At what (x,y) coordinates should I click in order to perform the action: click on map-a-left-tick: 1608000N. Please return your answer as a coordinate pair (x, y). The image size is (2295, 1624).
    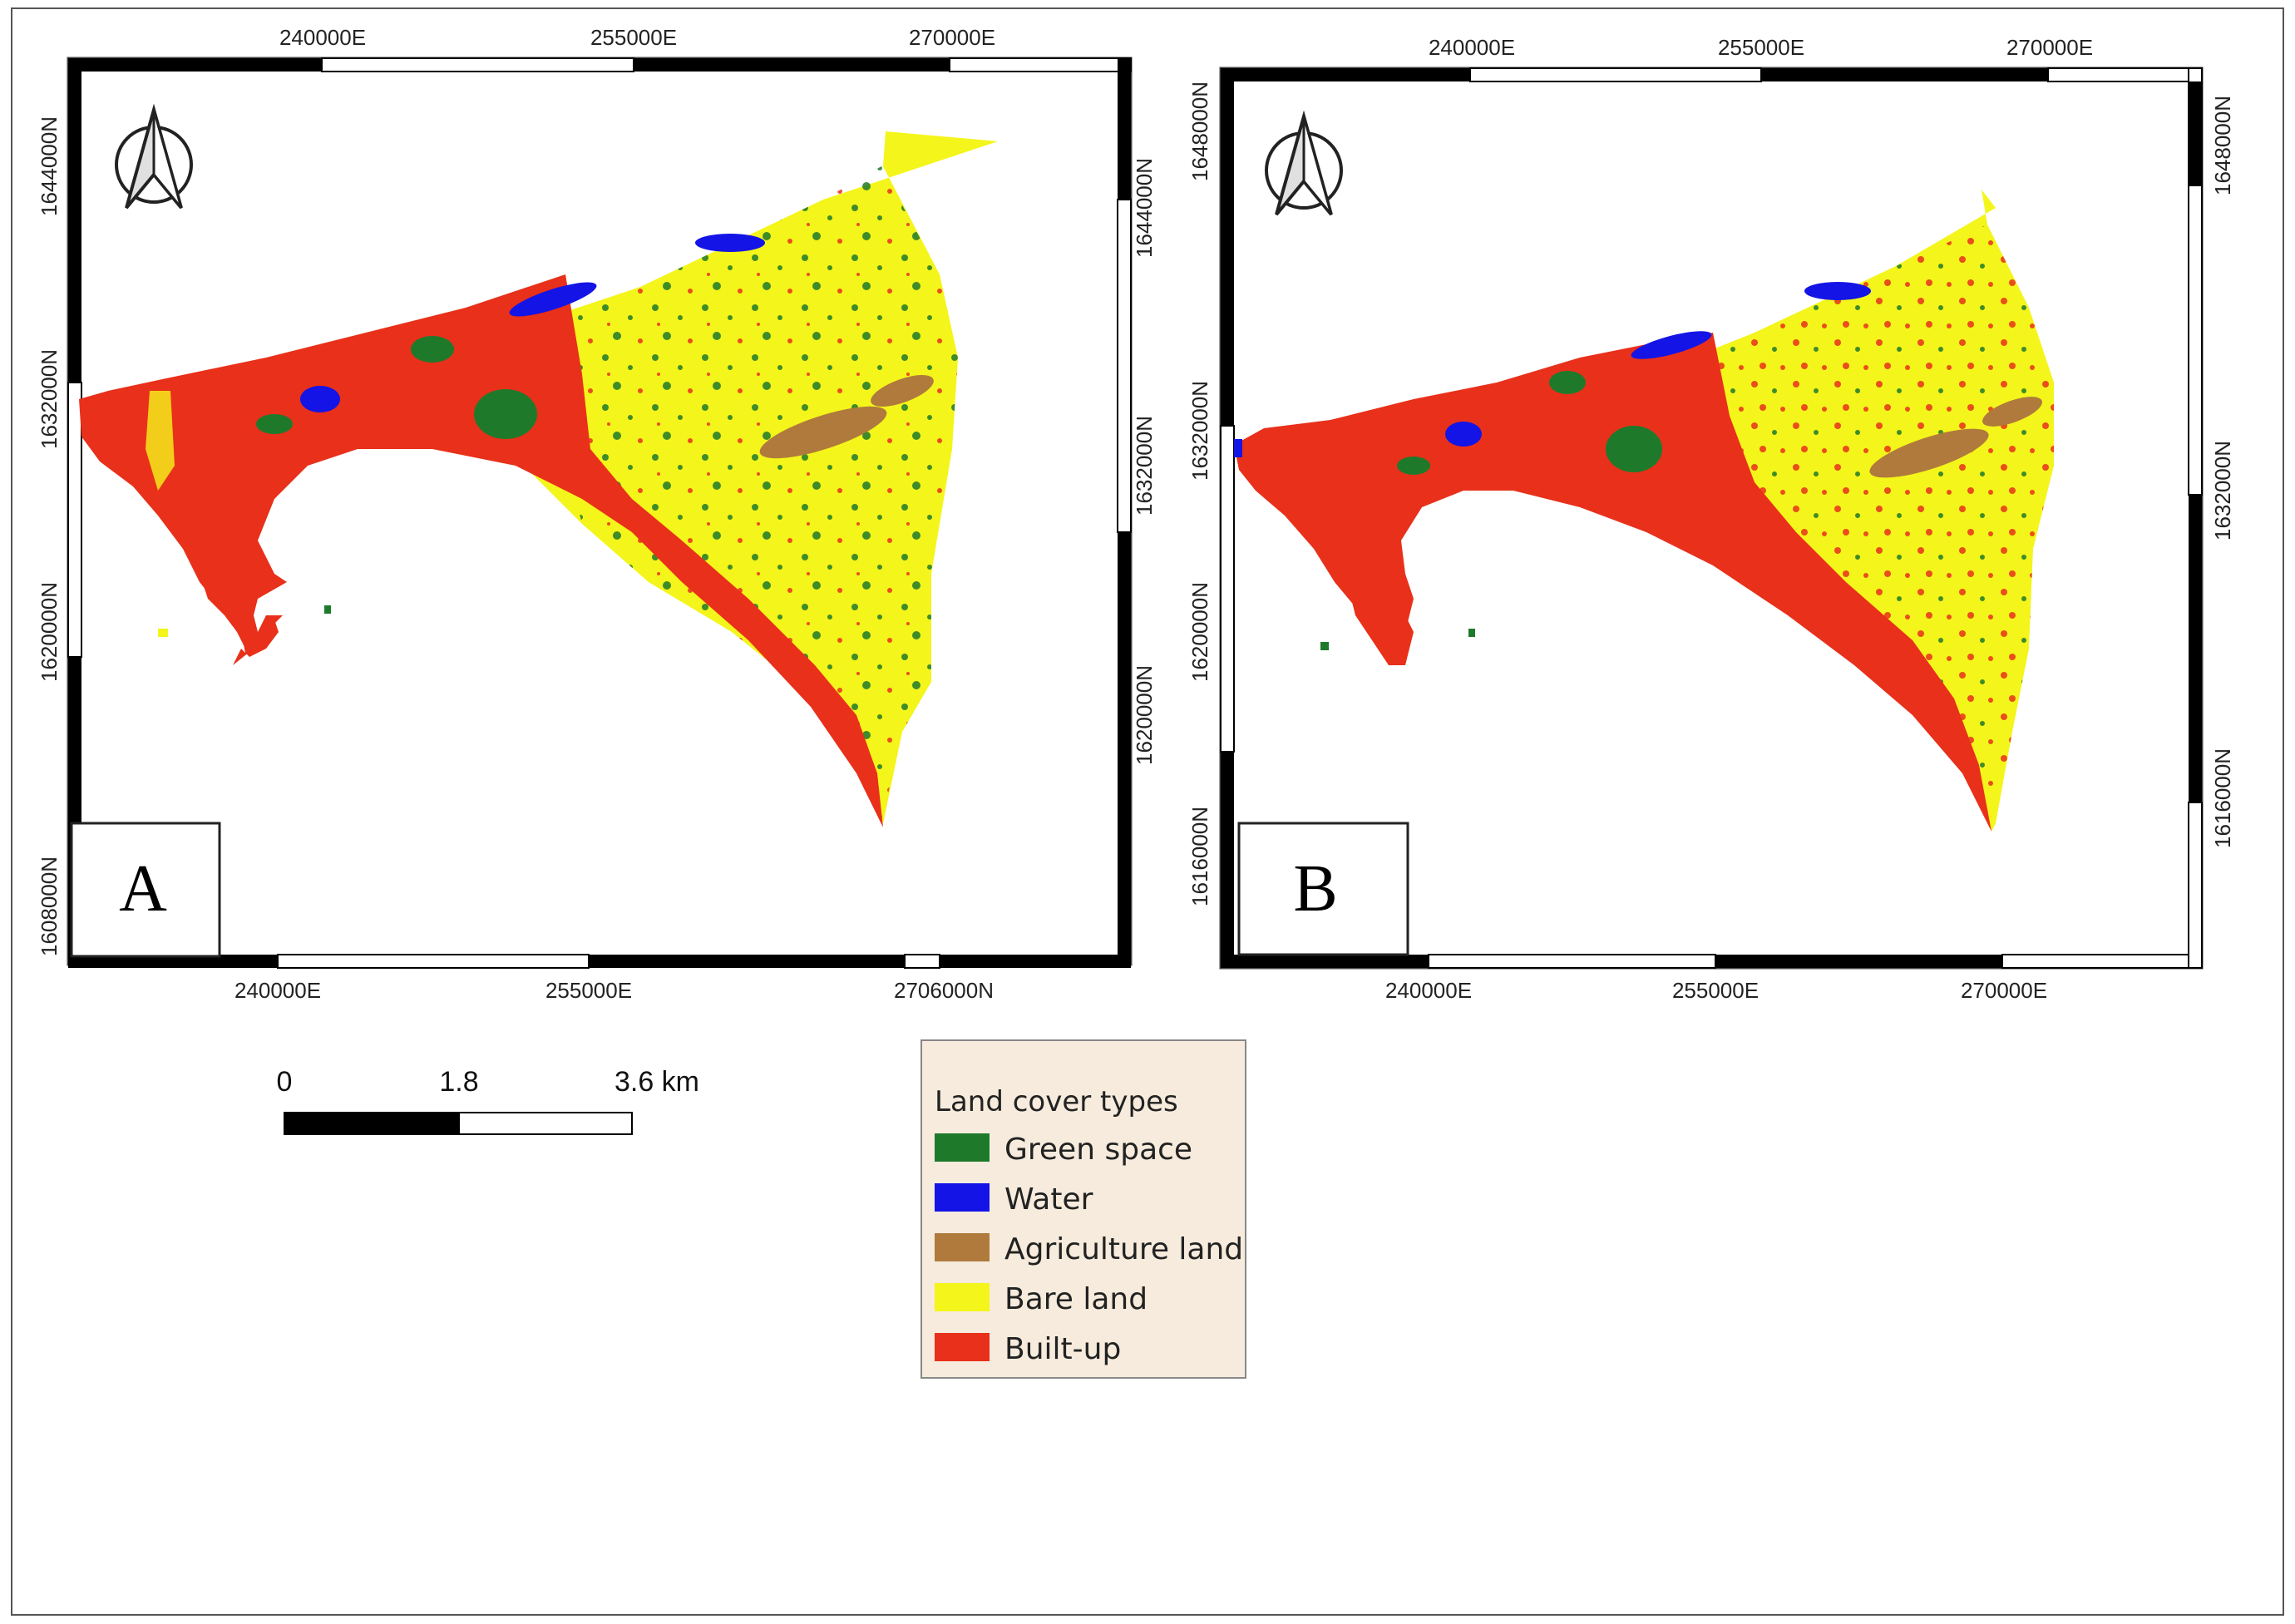
    Looking at the image, I should click on (49, 906).